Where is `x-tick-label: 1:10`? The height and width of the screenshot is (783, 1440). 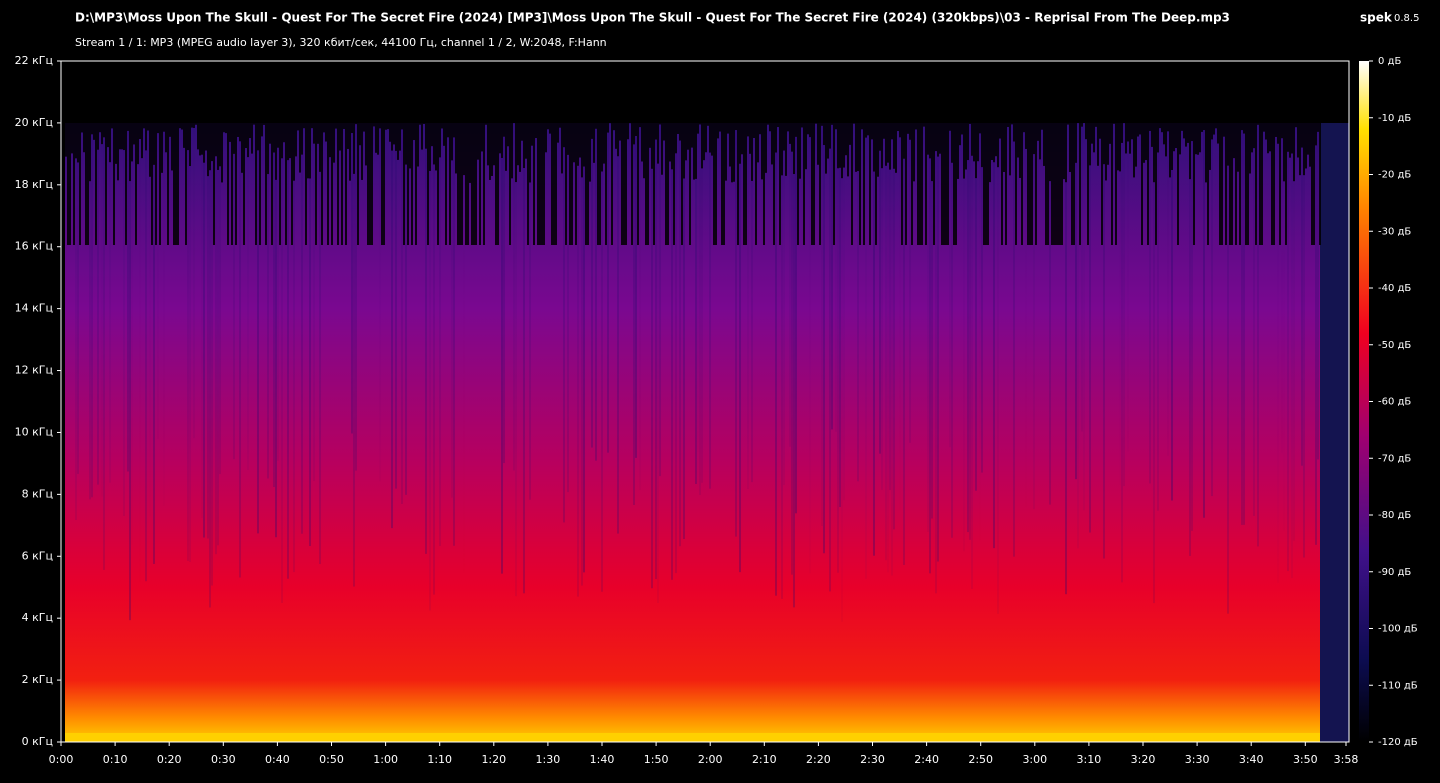 x-tick-label: 1:10 is located at coordinates (439, 759).